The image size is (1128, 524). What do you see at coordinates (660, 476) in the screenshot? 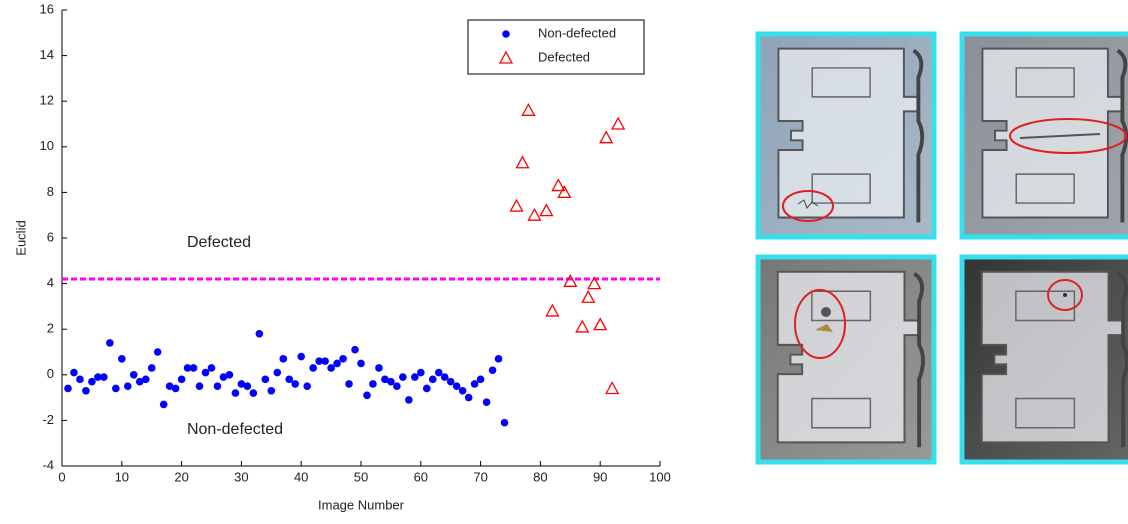
I see `x-tick-label: 100` at bounding box center [660, 476].